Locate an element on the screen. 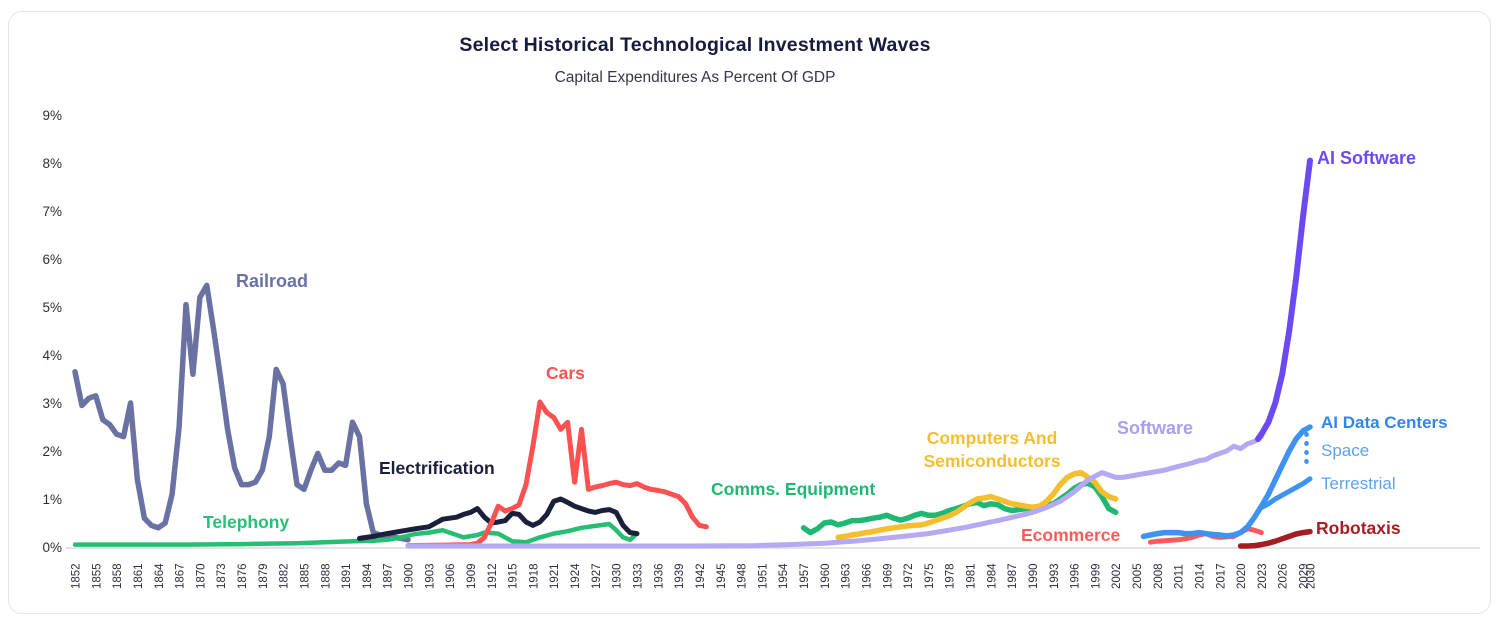 This screenshot has height=623, width=1499. x-tick-1987: 1987 is located at coordinates (1013, 576).